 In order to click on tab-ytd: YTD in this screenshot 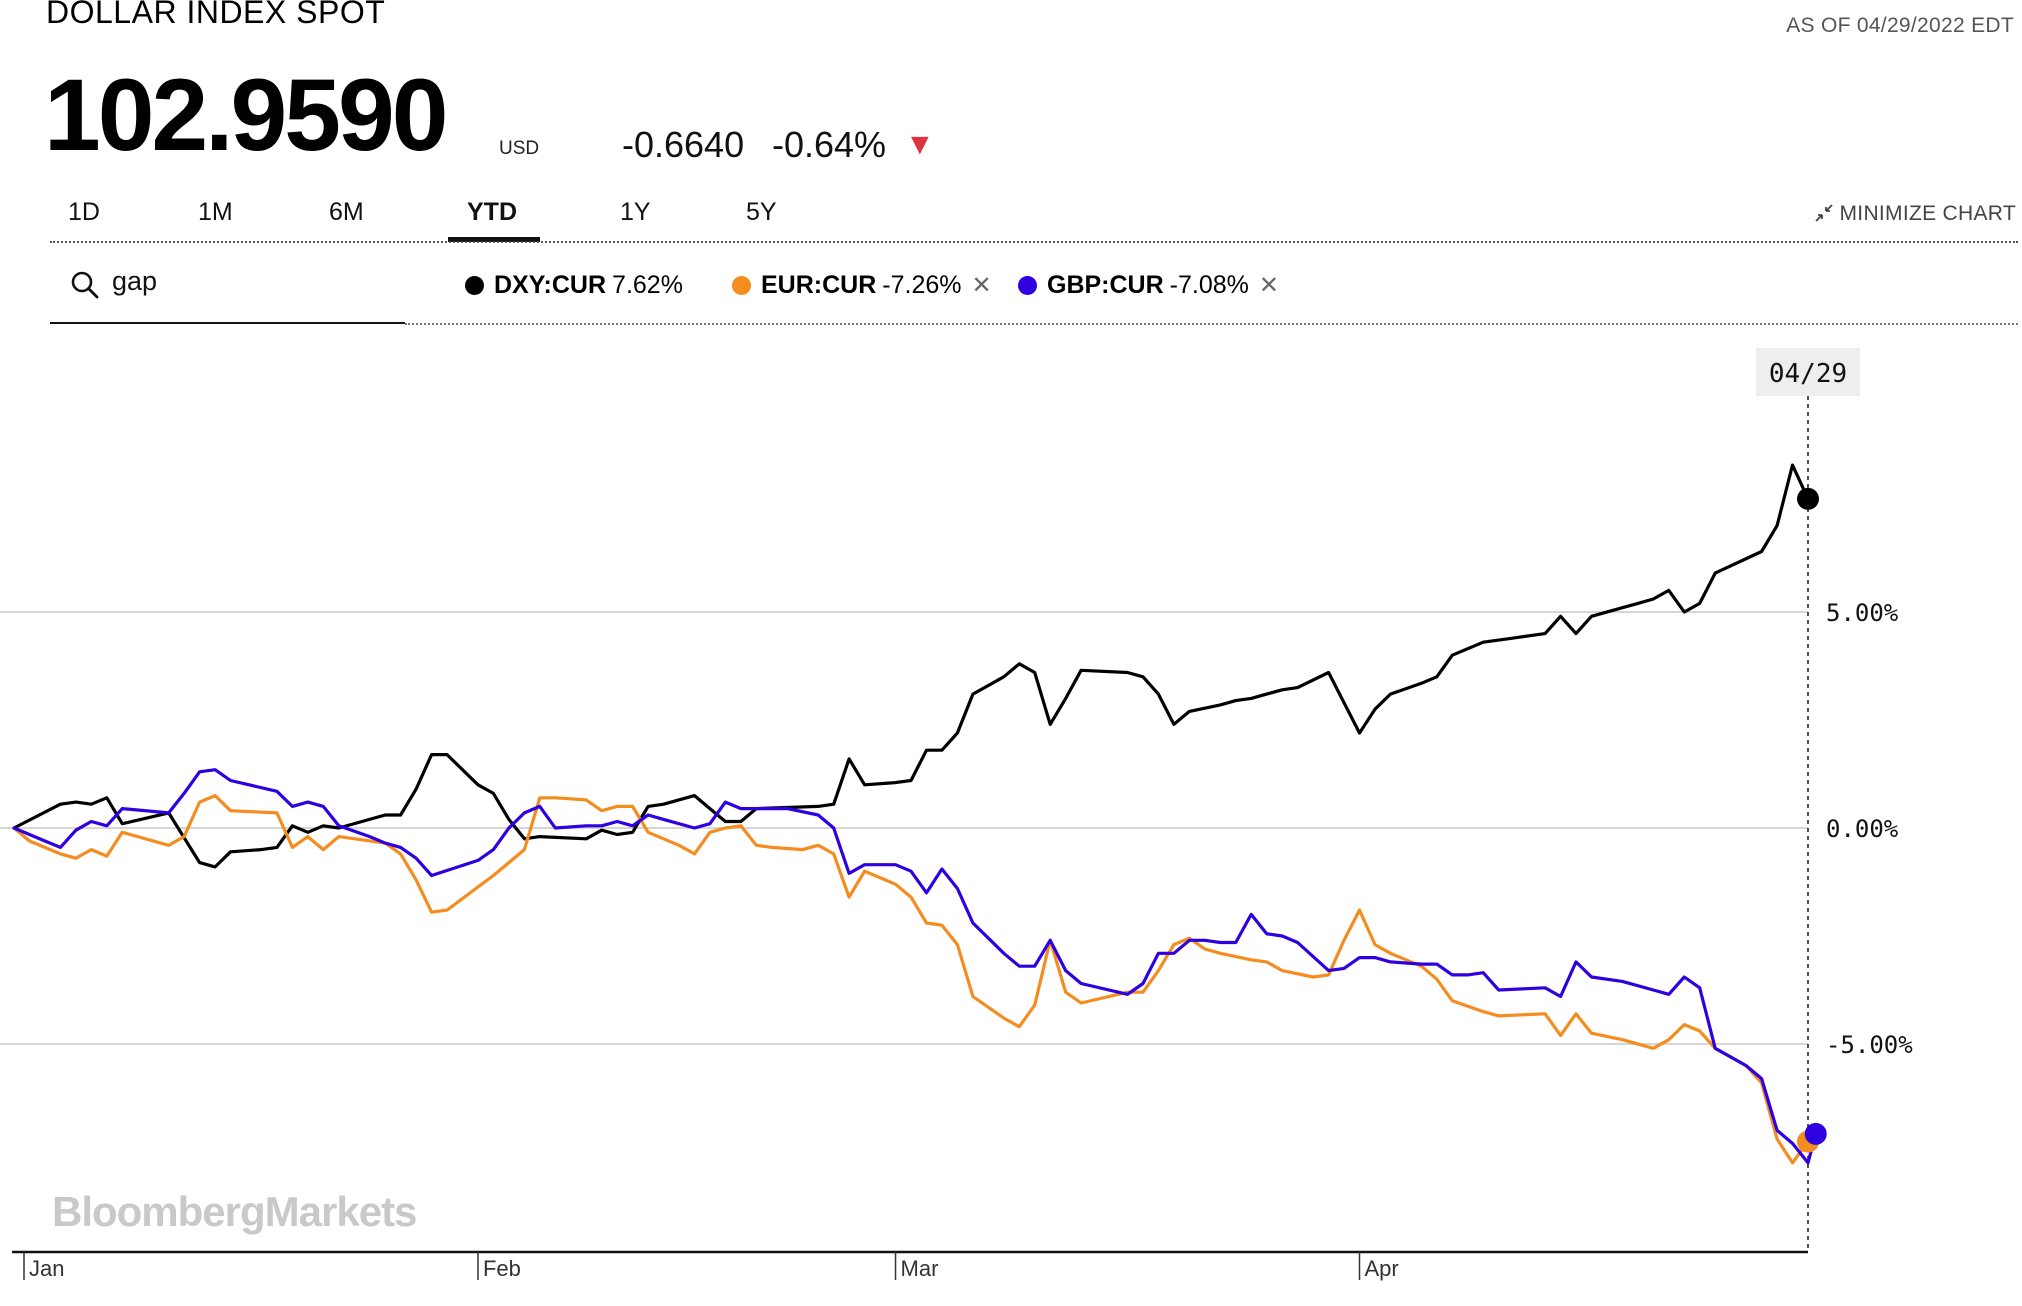, I will do `click(492, 212)`.